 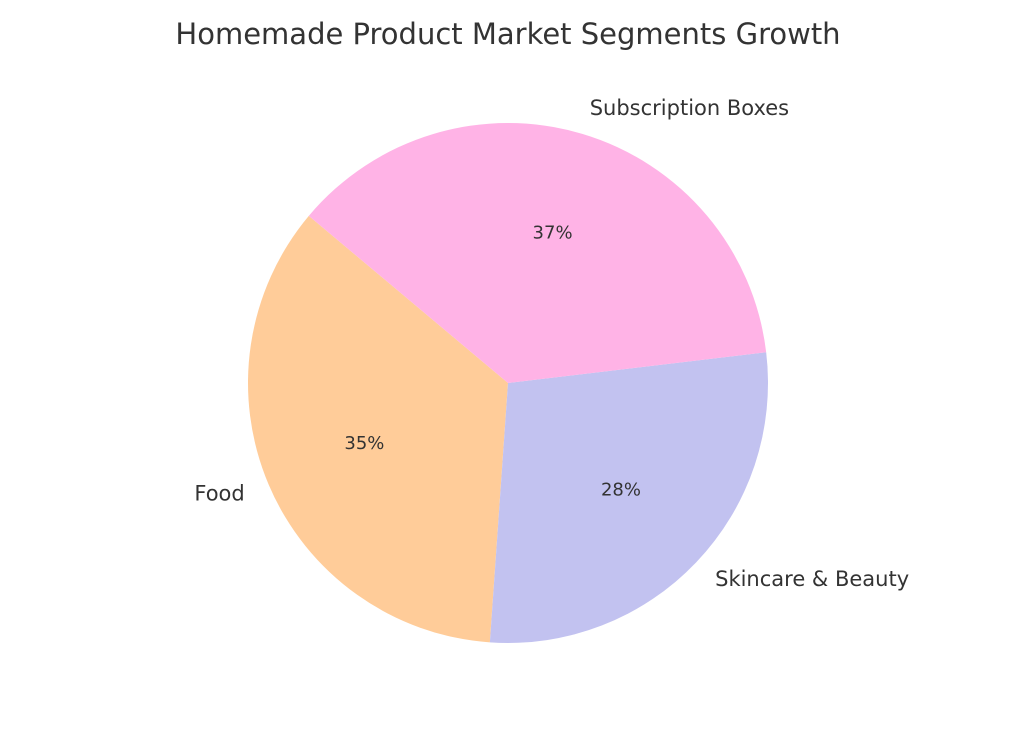 I want to click on slice-label: Food, so click(x=219, y=494).